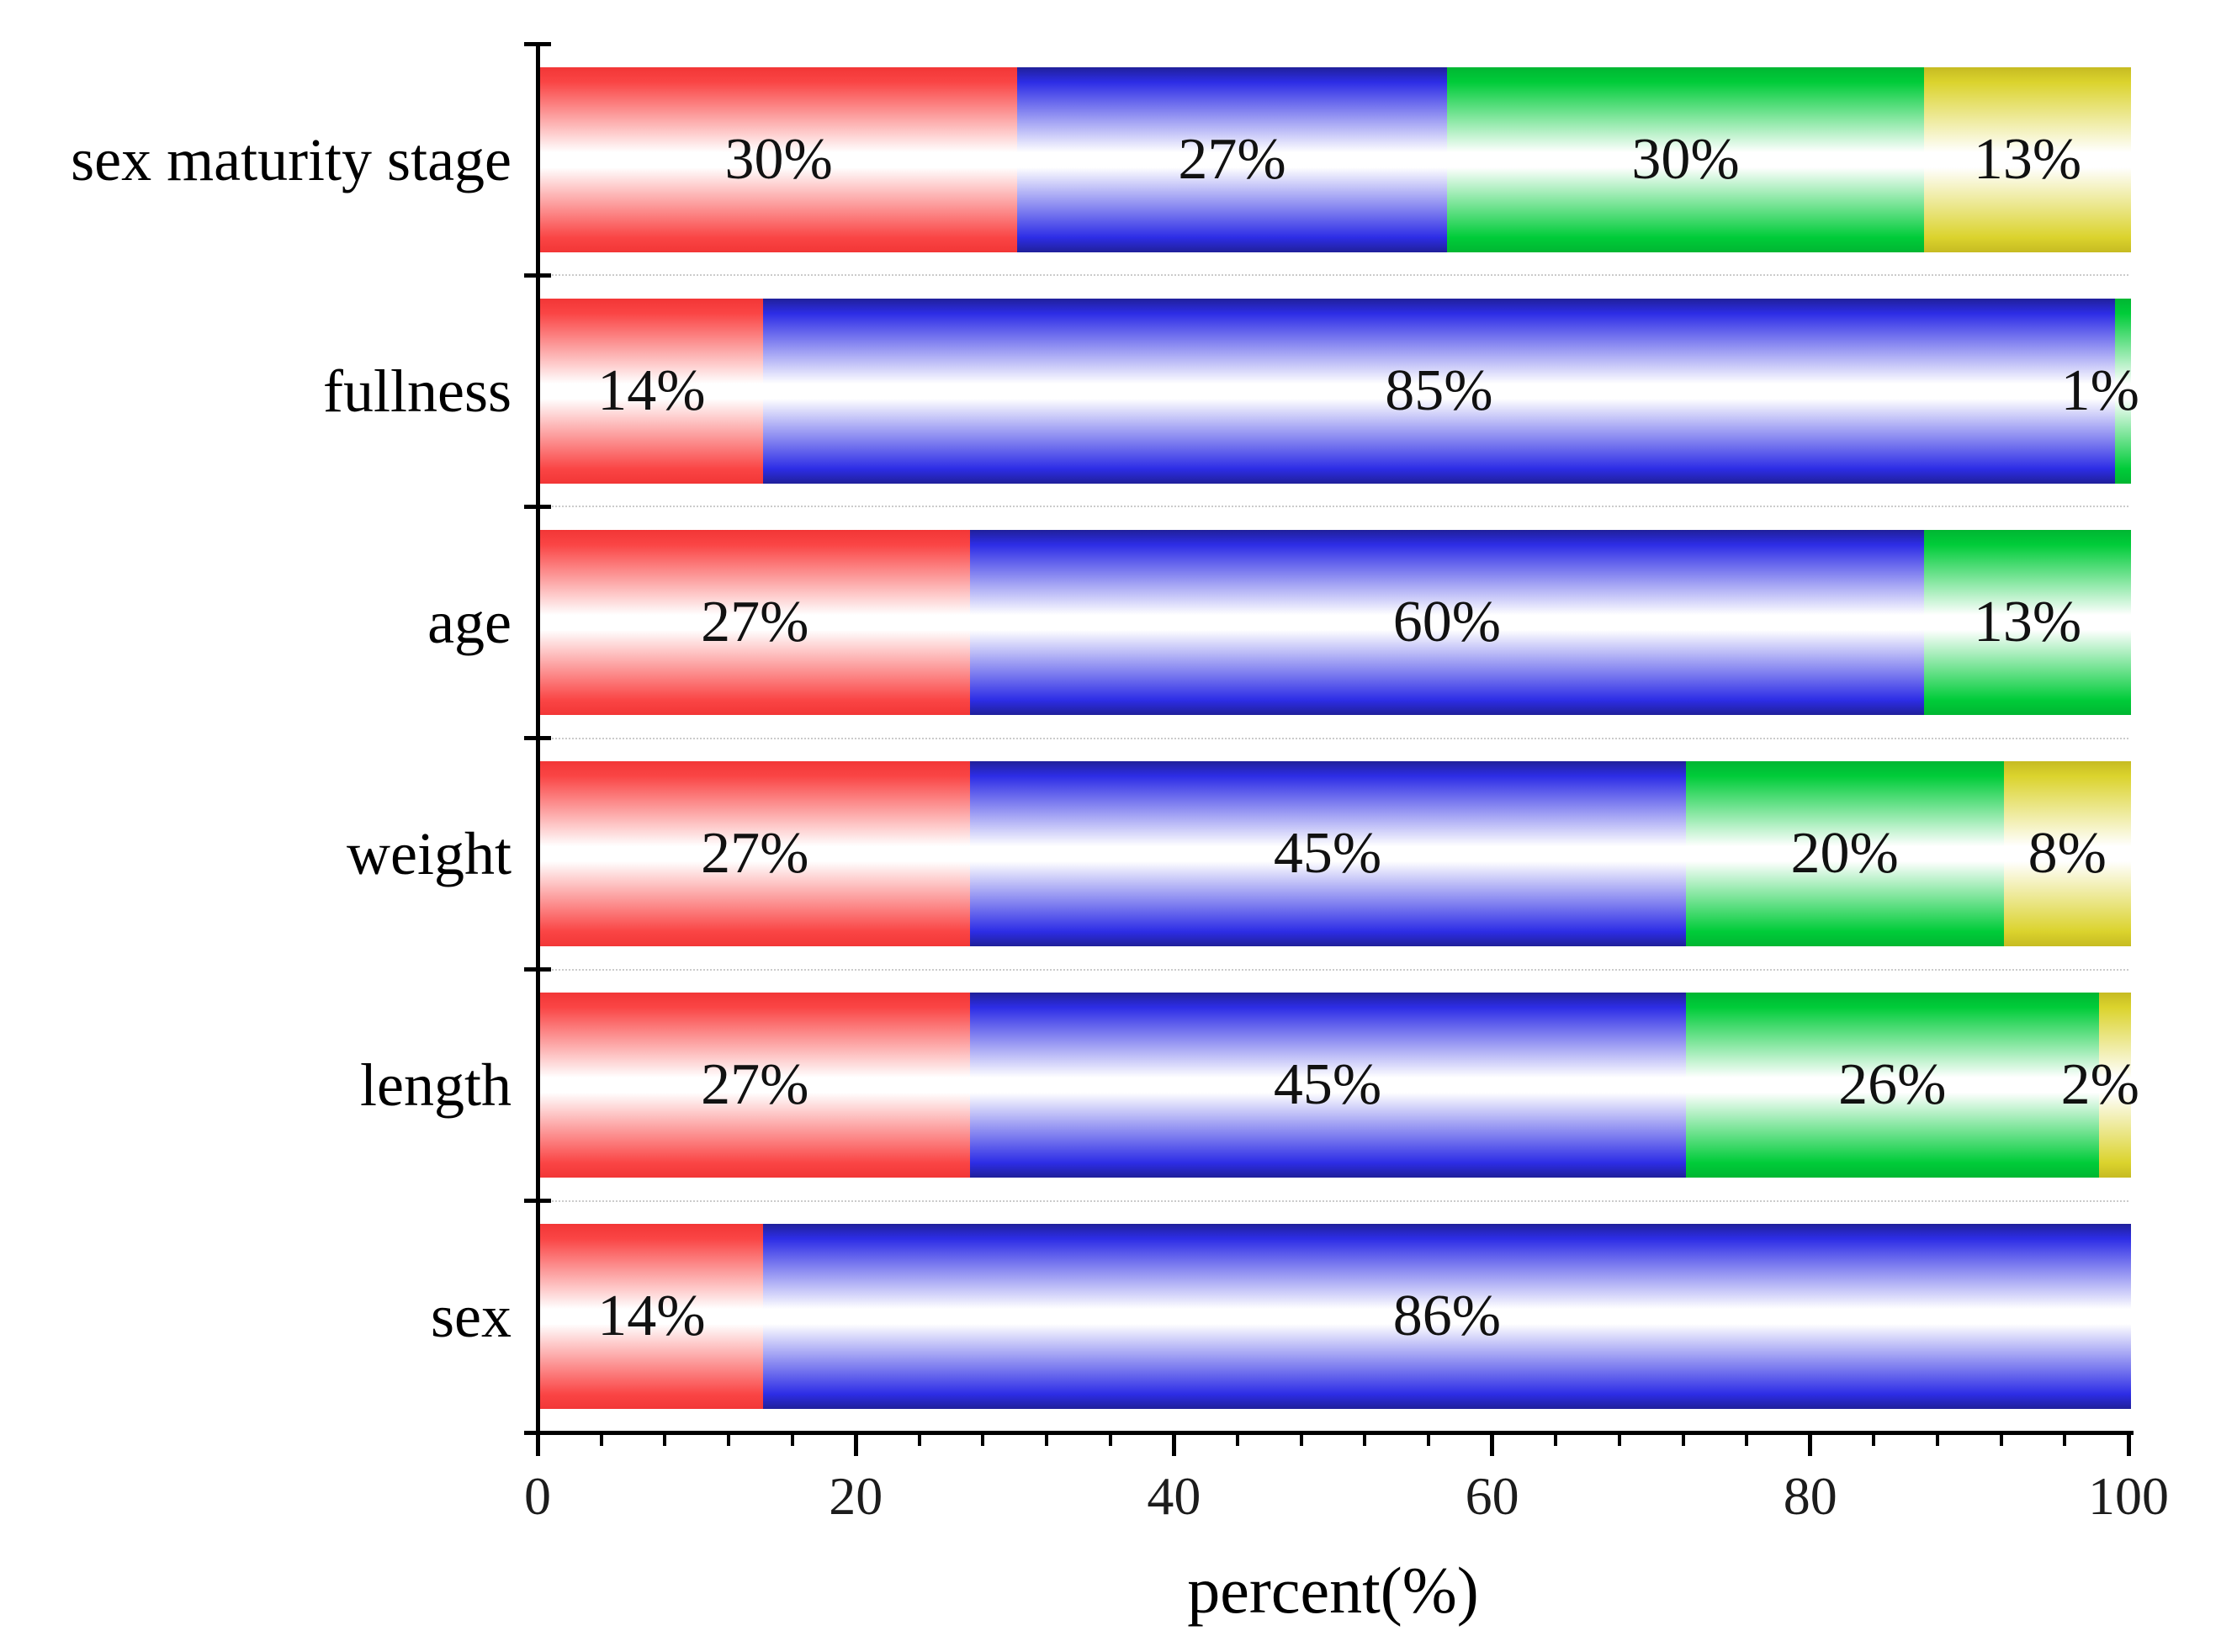 The height and width of the screenshot is (1652, 2237). Describe the element at coordinates (2128, 1496) in the screenshot. I see `x-axis-tick-label: 100` at that location.